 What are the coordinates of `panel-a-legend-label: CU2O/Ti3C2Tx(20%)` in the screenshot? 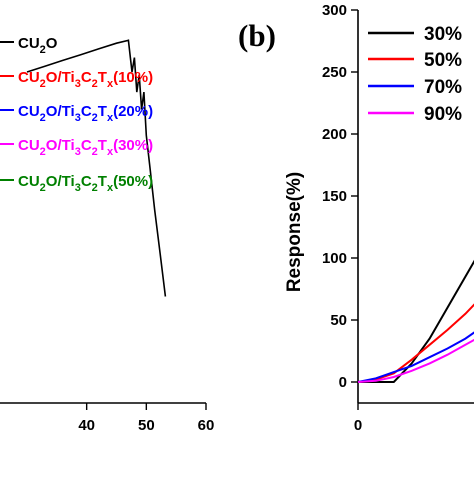 It's located at (85, 113).